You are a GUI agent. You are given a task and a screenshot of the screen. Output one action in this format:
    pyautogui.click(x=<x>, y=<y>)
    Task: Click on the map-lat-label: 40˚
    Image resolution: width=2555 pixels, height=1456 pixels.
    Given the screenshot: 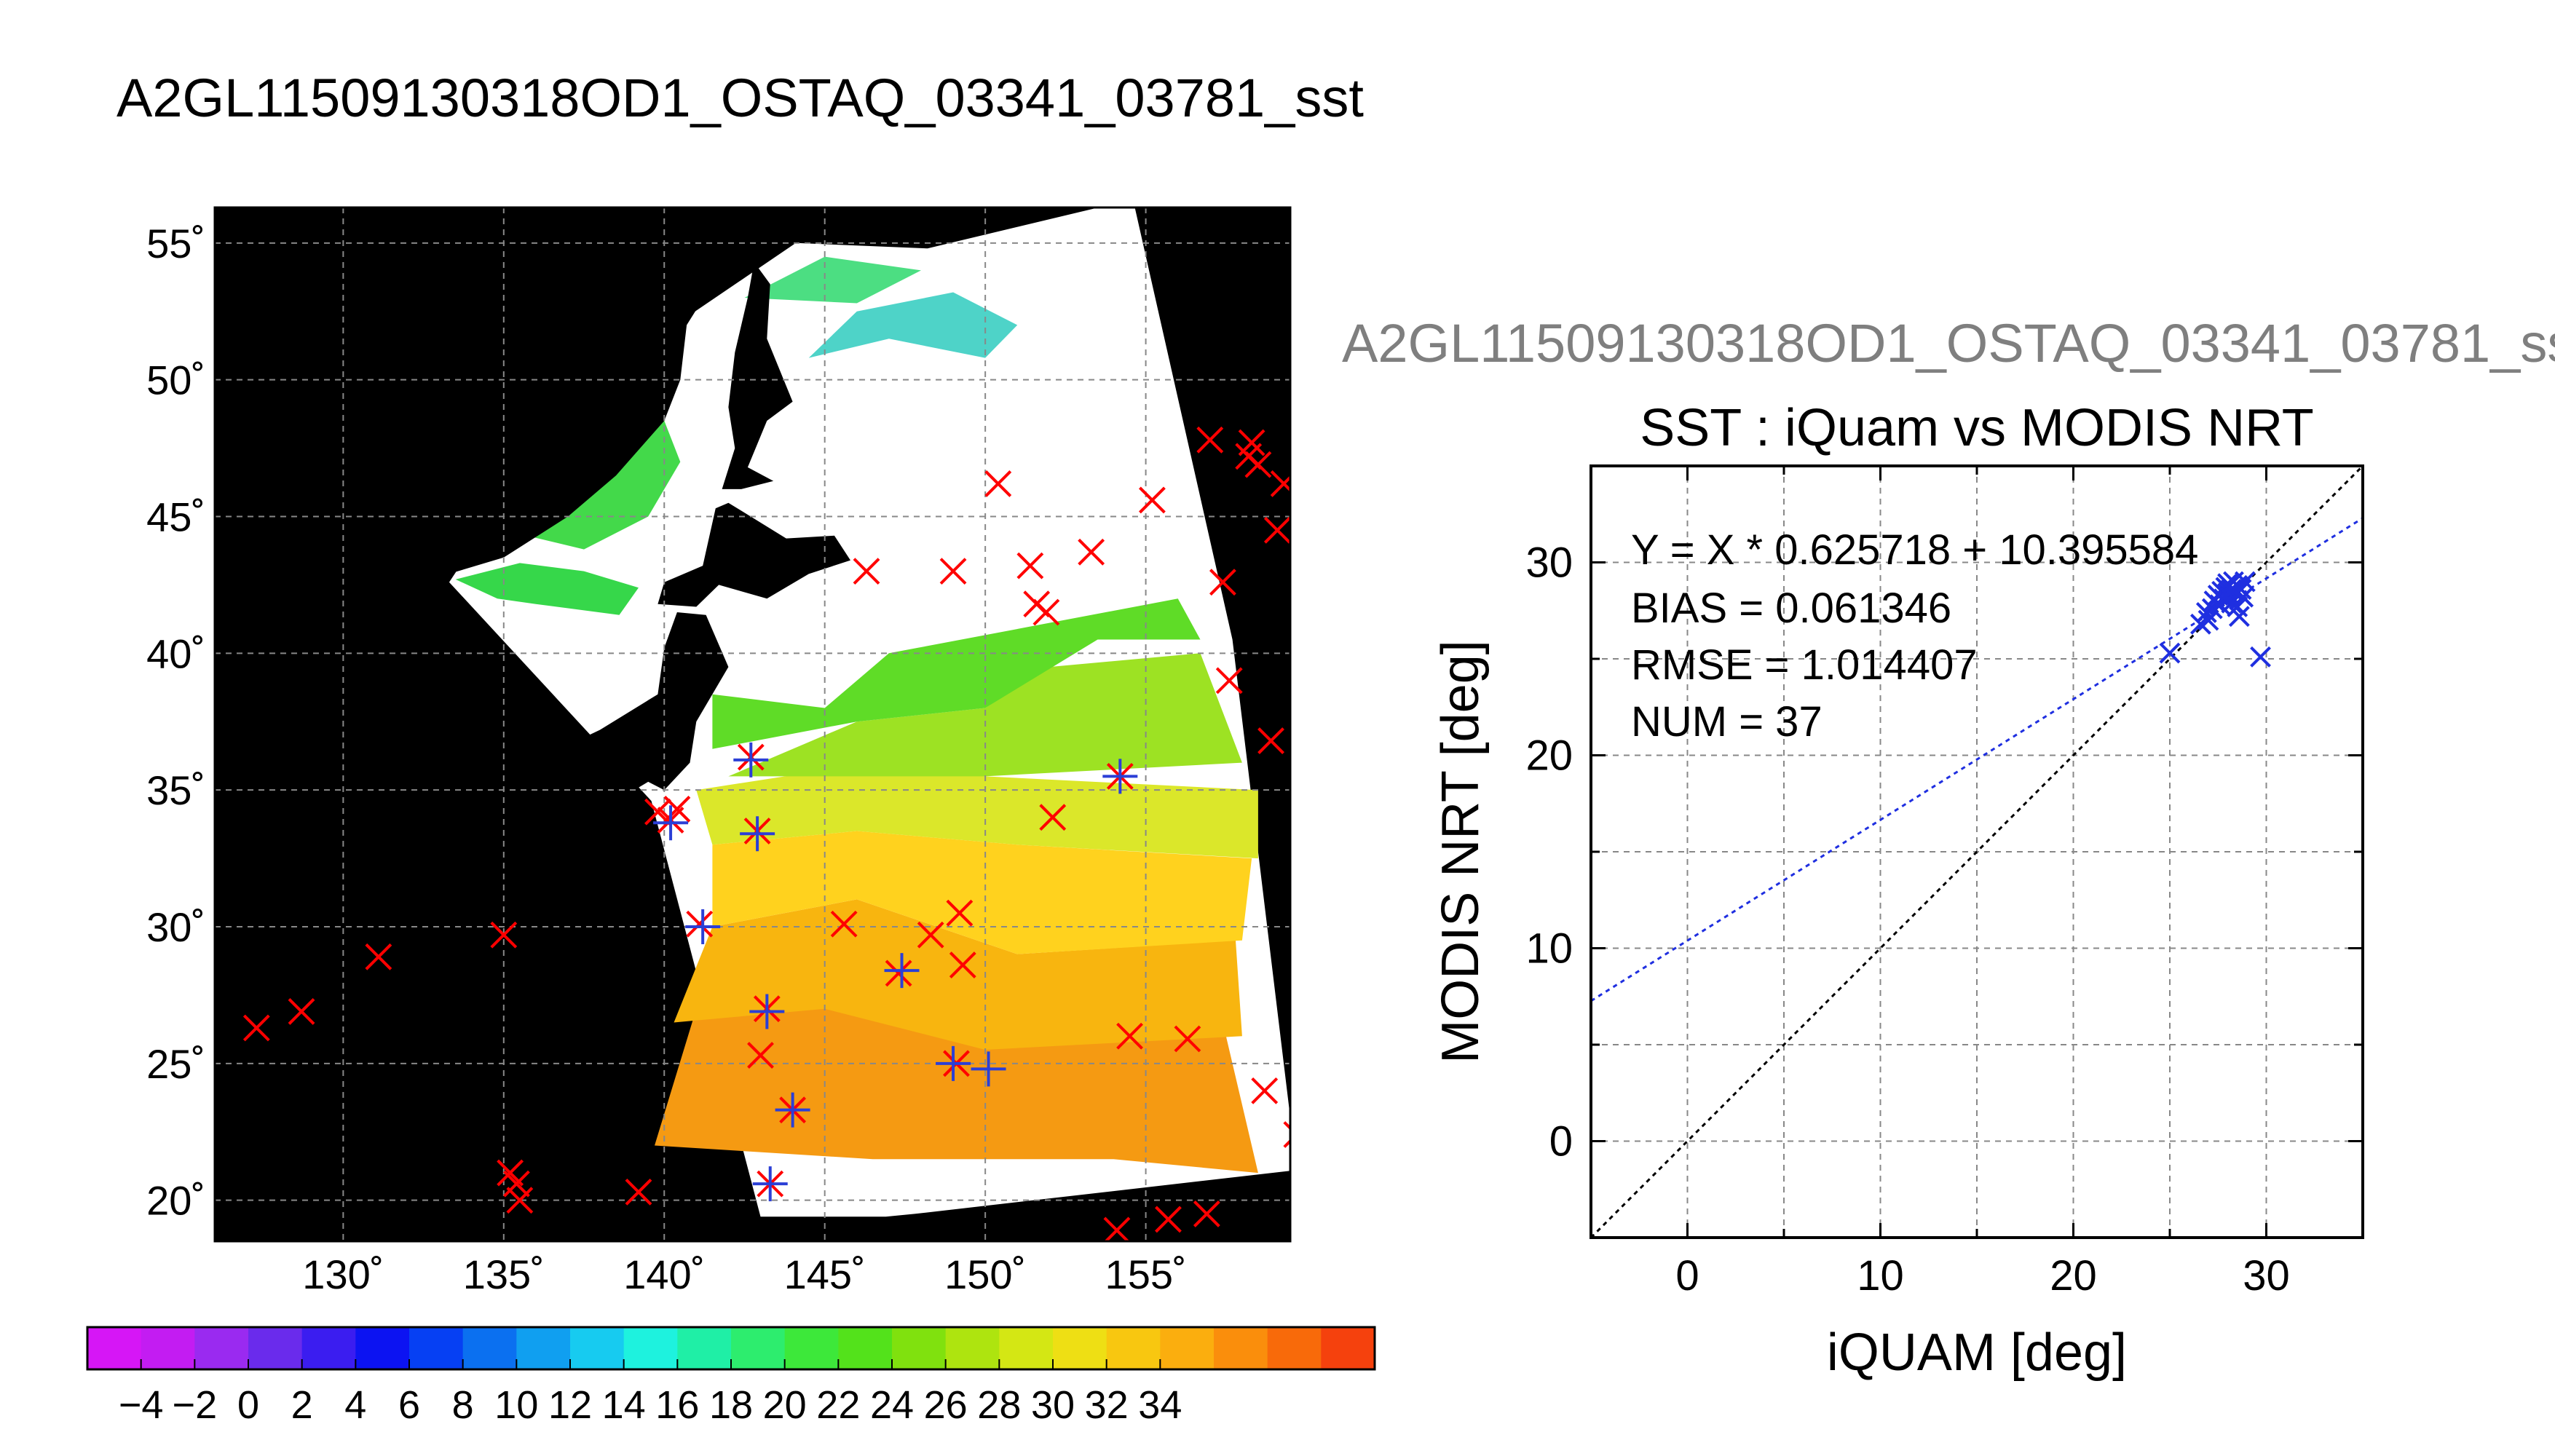 What is the action you would take?
    pyautogui.click(x=175, y=653)
    